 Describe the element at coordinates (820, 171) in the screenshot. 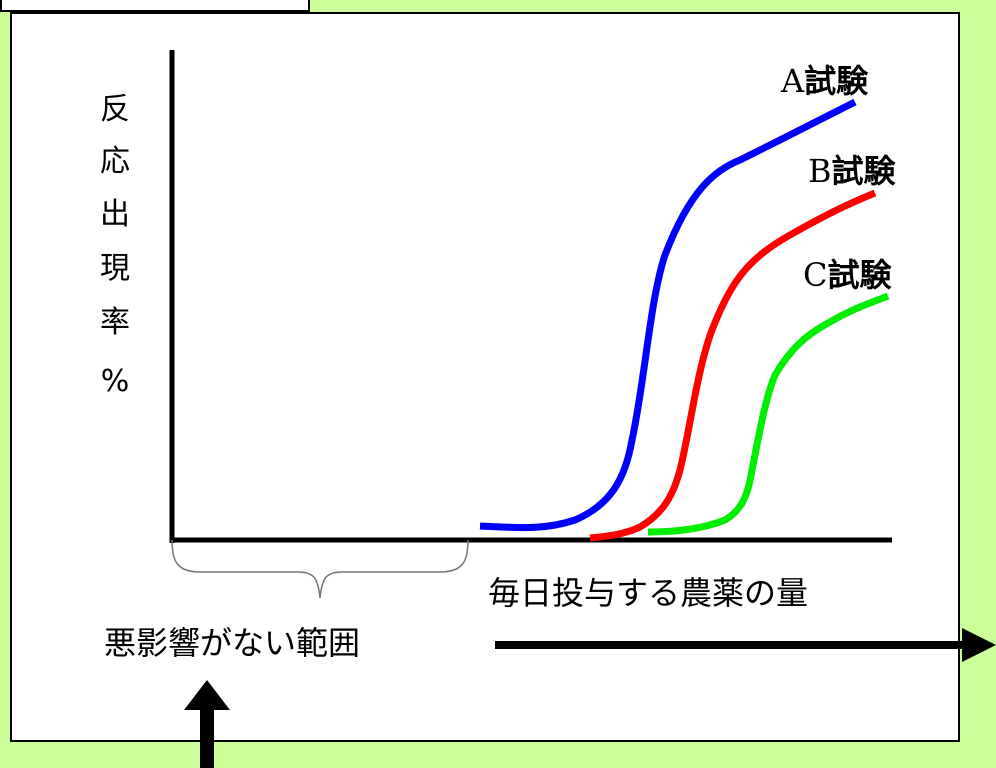

I see `curve-b-label-letter: B` at that location.